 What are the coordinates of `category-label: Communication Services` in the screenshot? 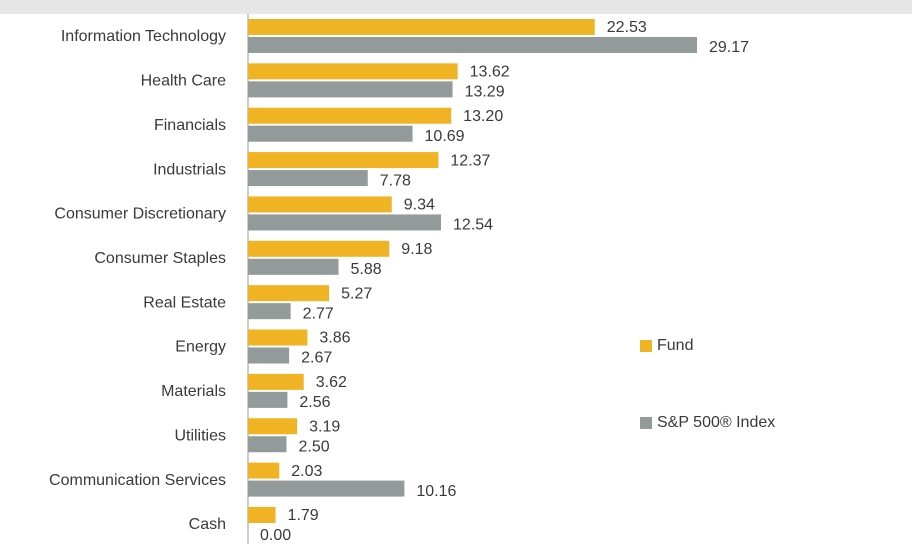 It's located at (137, 480).